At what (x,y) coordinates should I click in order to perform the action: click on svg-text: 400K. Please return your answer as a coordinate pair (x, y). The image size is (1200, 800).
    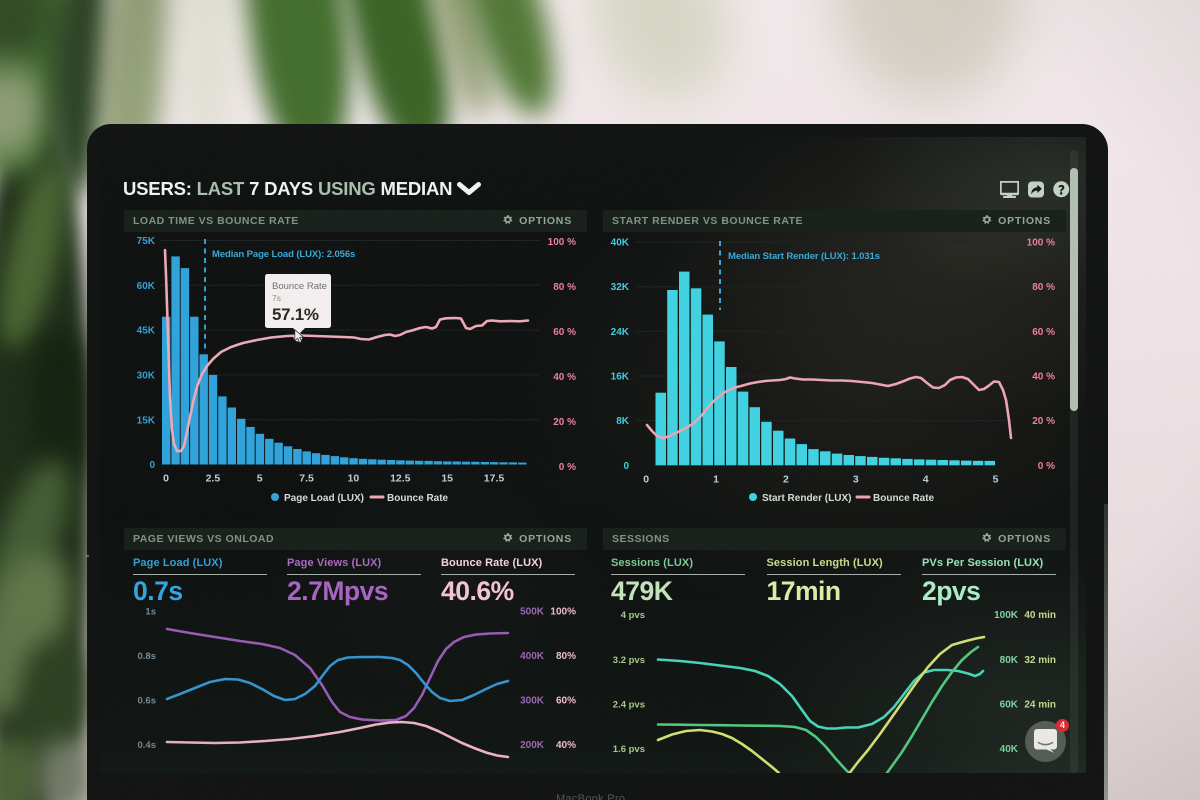
    Looking at the image, I should click on (532, 656).